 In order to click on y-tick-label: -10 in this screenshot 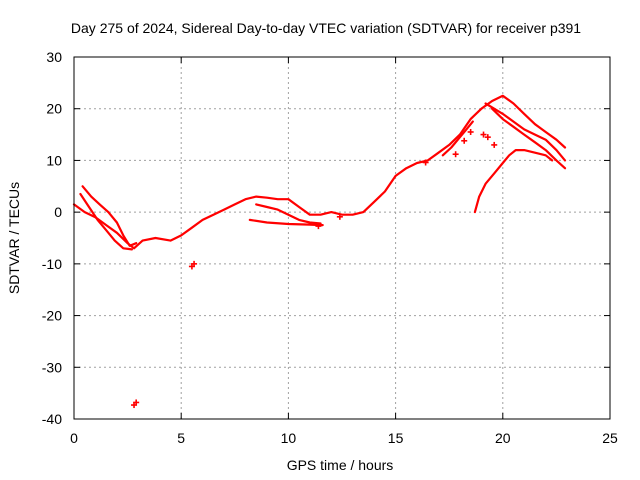, I will do `click(52, 264)`.